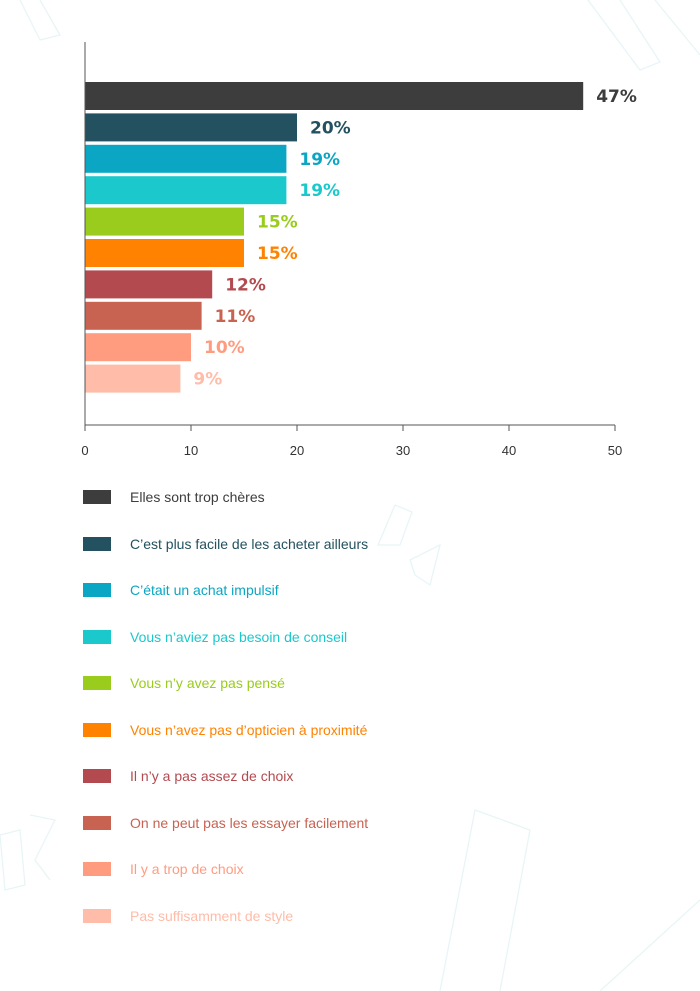 Image resolution: width=700 pixels, height=991 pixels. Describe the element at coordinates (615, 450) in the screenshot. I see `x-tick-label: 50` at that location.